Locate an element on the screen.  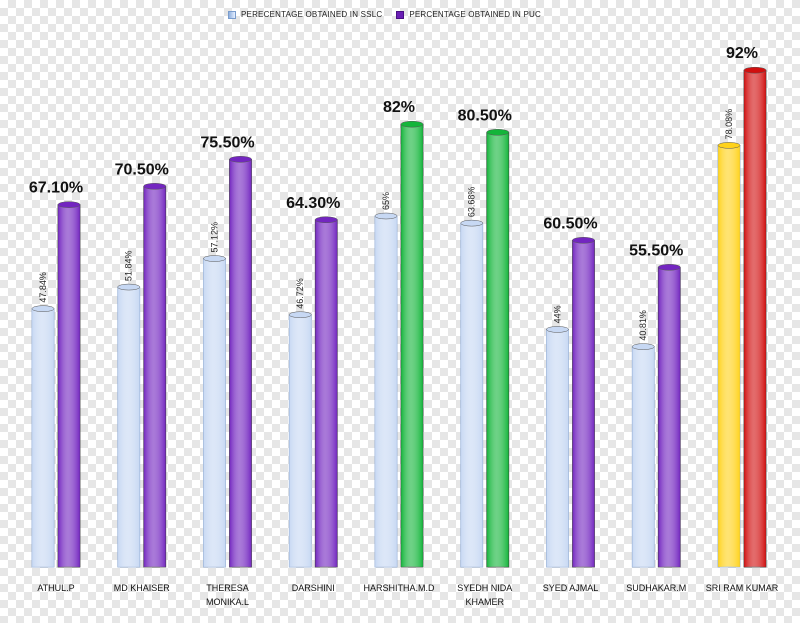
legend-item-sslc: PERECENTAGE OBTAINED IN SSLC is located at coordinates (305, 14).